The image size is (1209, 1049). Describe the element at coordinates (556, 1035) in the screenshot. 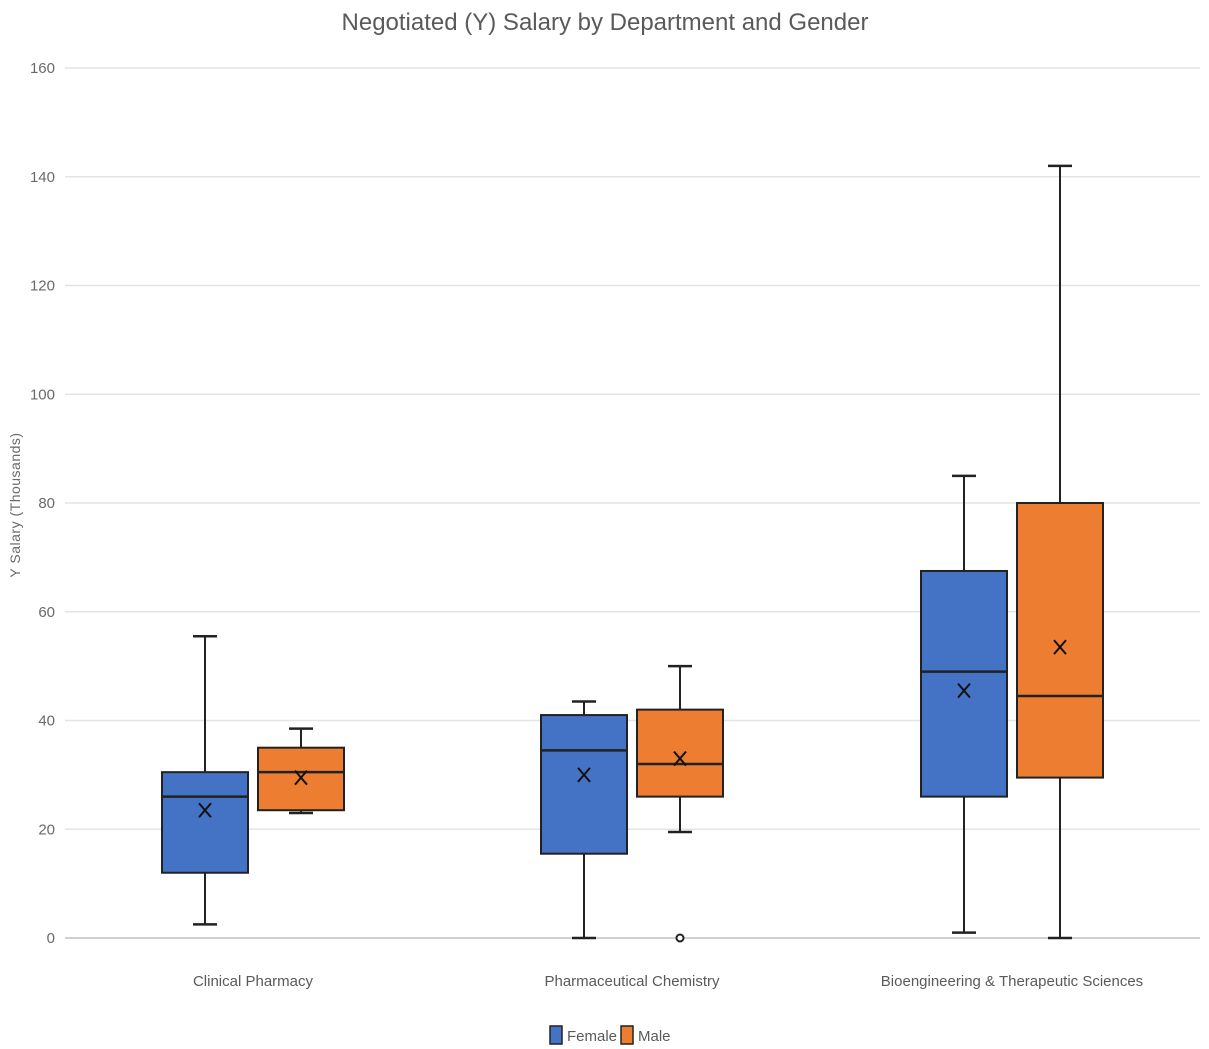

I see `legend-swatch-female` at that location.